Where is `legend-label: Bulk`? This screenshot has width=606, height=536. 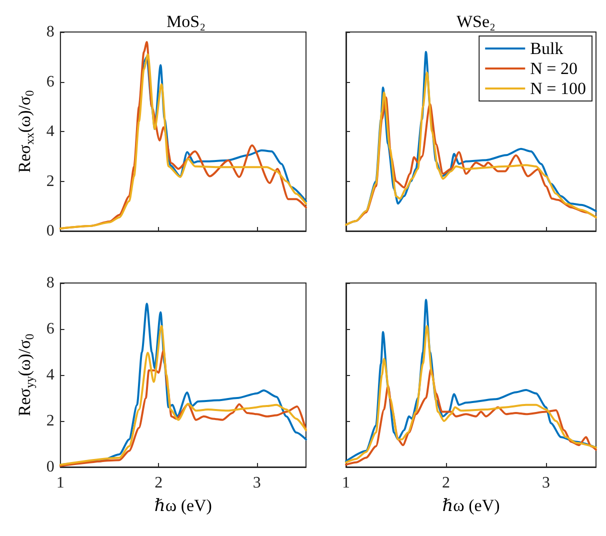
legend-label: Bulk is located at coordinates (547, 48).